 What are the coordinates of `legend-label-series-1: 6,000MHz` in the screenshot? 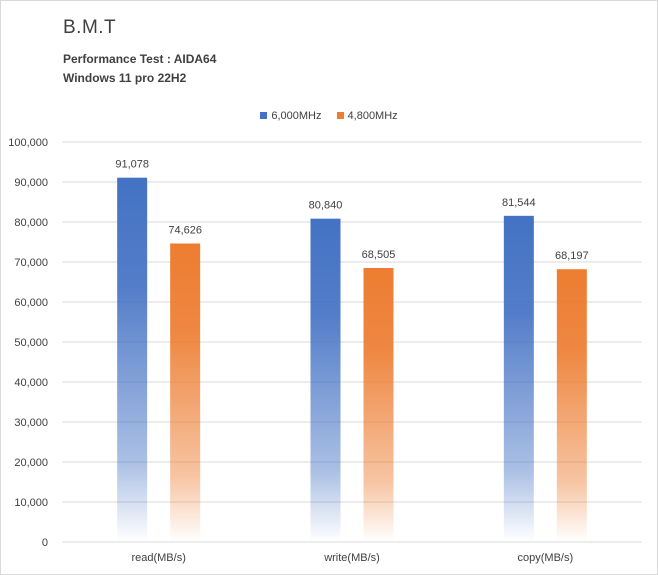 It's located at (296, 116).